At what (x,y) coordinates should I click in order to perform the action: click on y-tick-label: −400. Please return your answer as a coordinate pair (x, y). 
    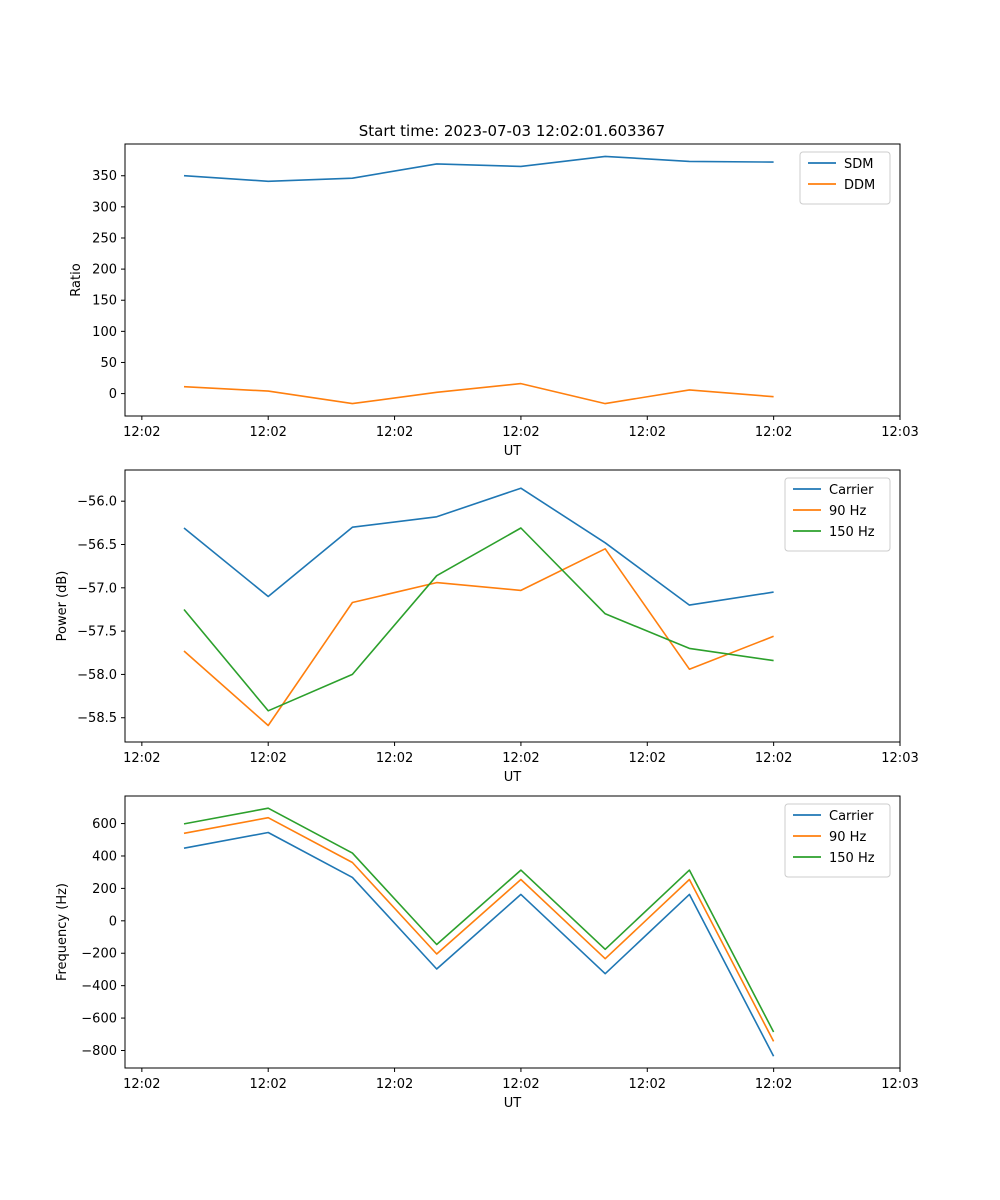
    Looking at the image, I should click on (99, 986).